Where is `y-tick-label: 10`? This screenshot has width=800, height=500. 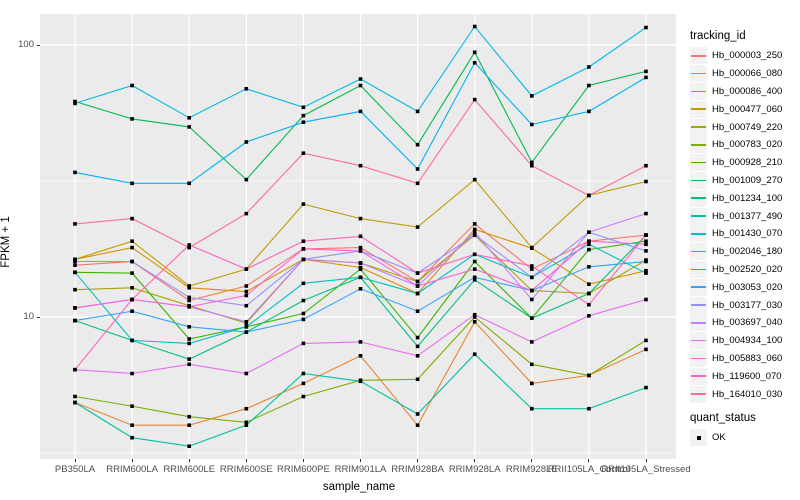 y-tick-label: 10 is located at coordinates (28, 316).